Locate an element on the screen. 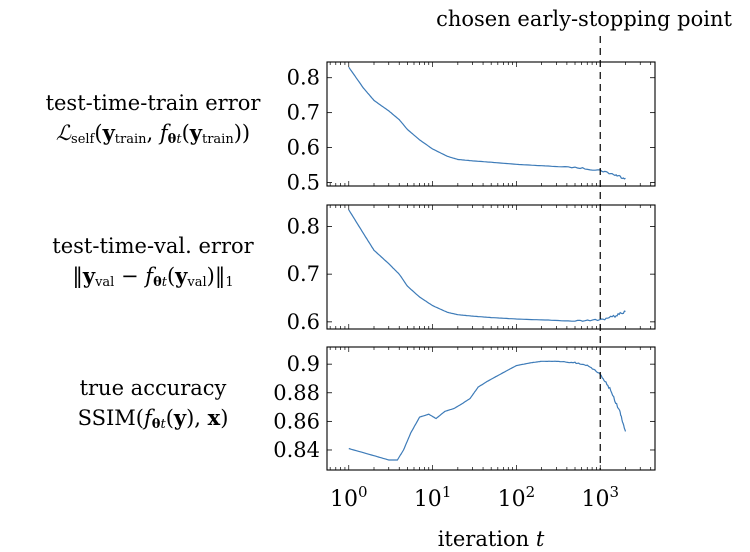  x-tick-label: 10⁰ is located at coordinates (349, 497).